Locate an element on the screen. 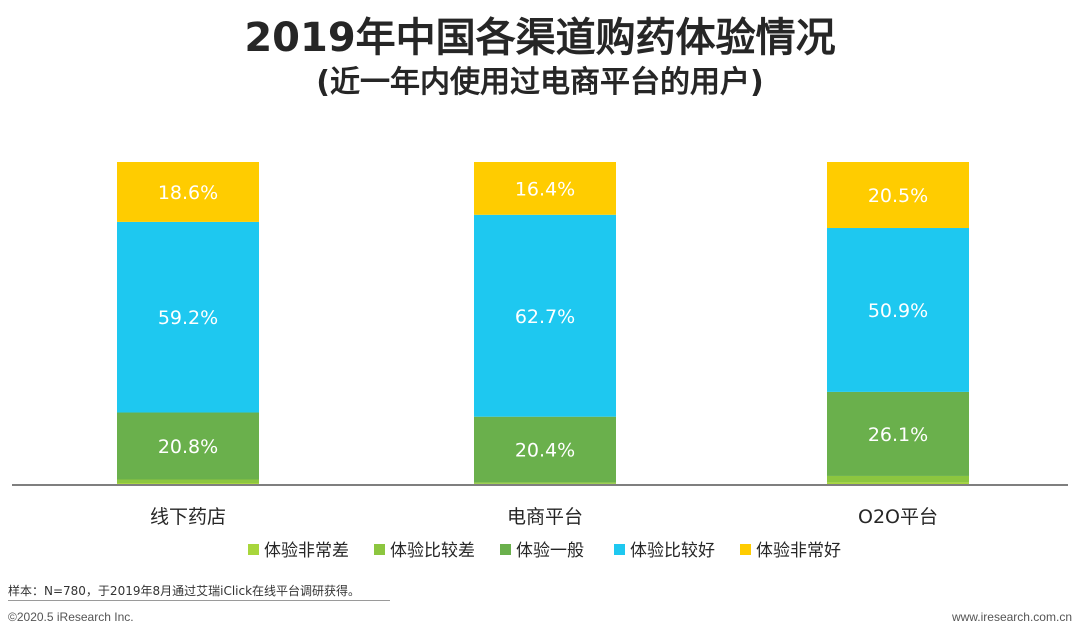 This screenshot has height=635, width=1080. legend-label: 体验比较差 is located at coordinates (432, 551).